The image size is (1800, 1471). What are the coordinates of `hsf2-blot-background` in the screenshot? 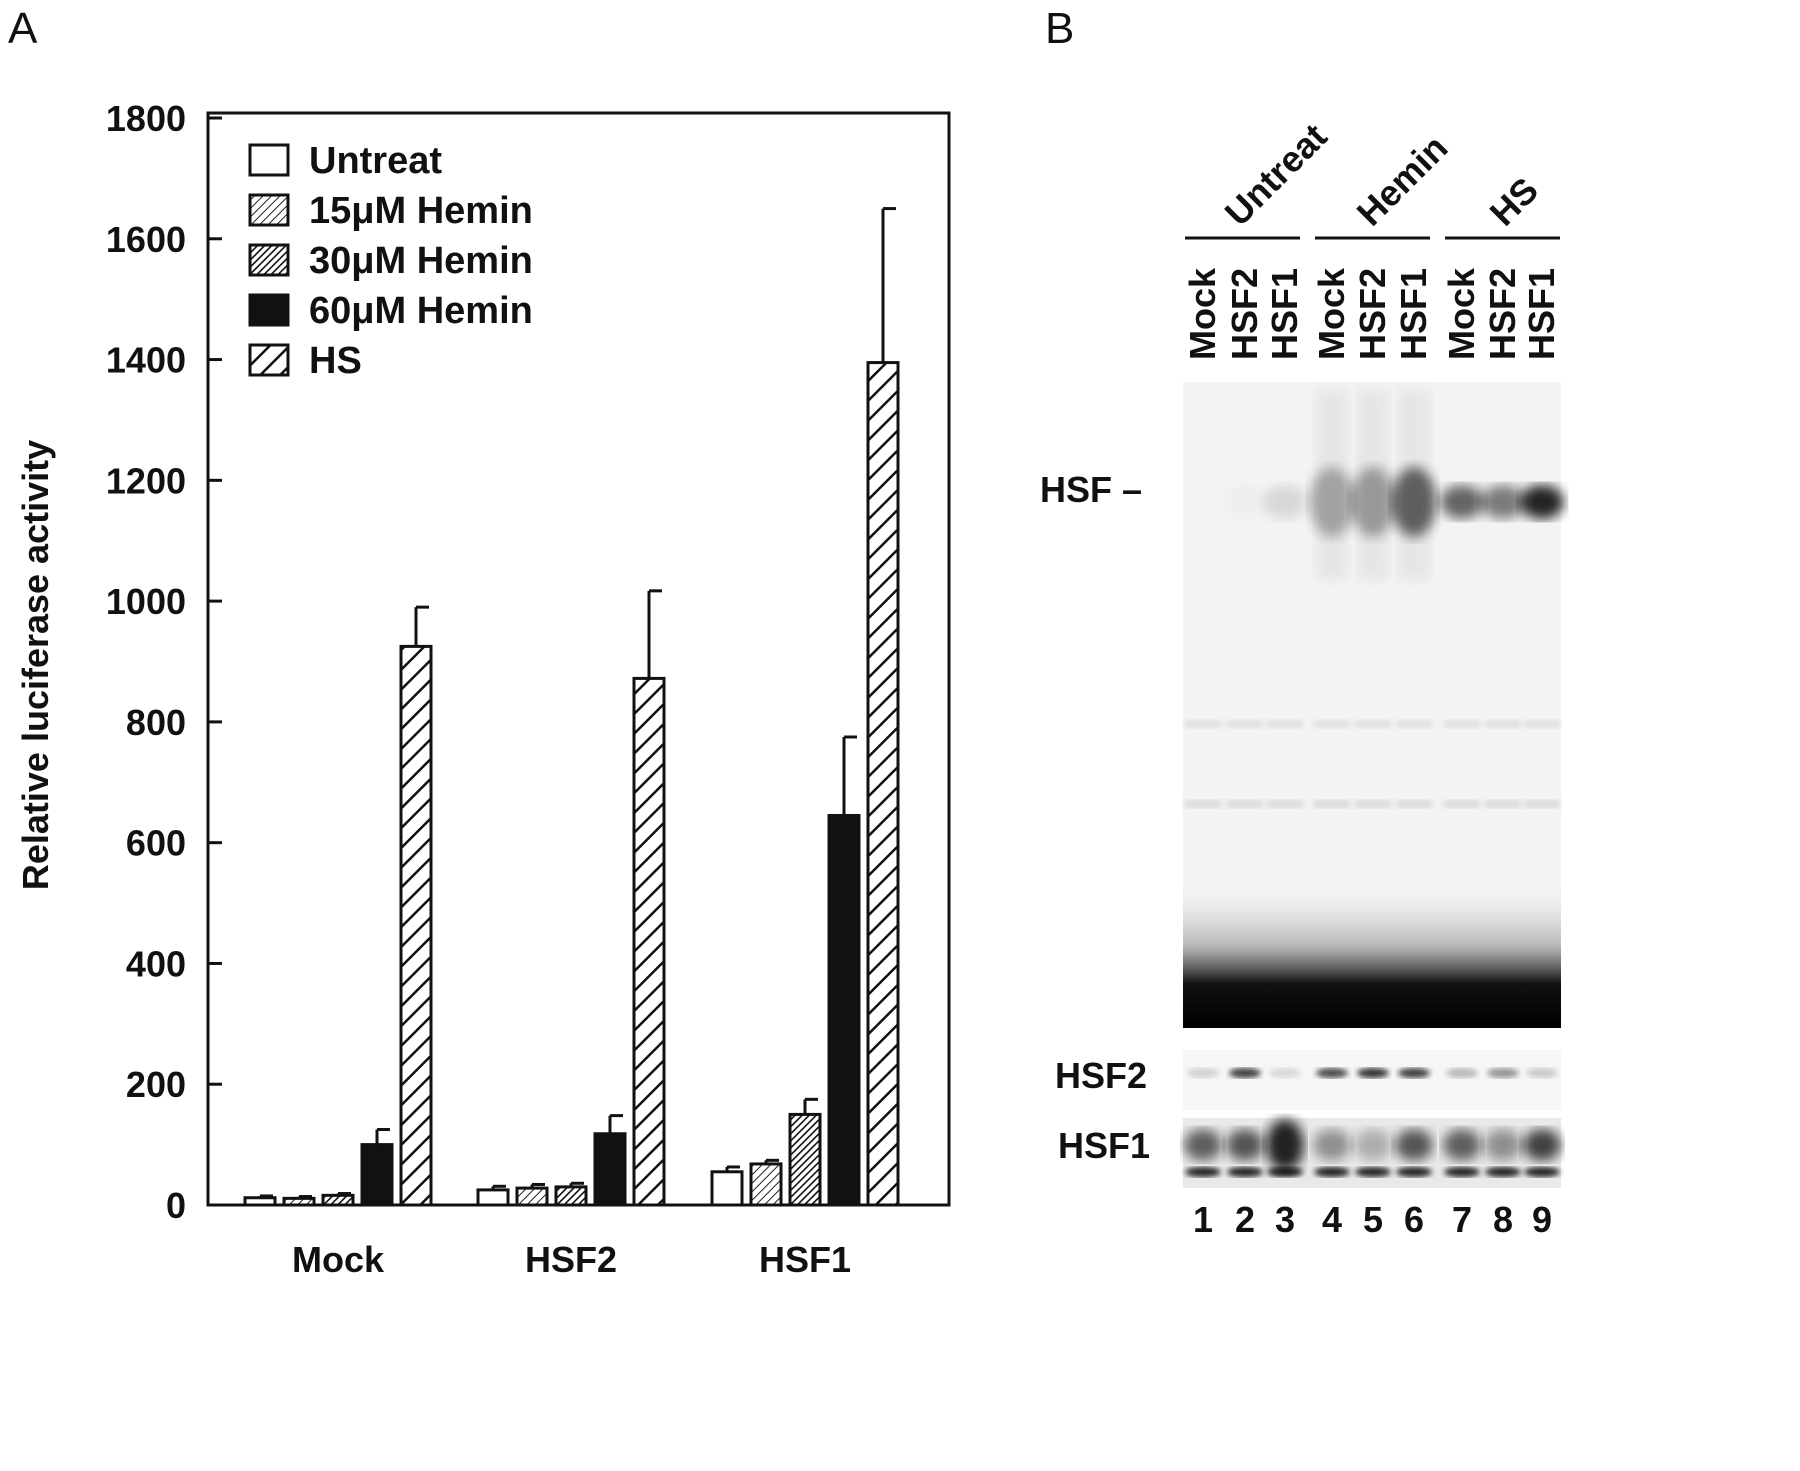 It's located at (1372, 1080).